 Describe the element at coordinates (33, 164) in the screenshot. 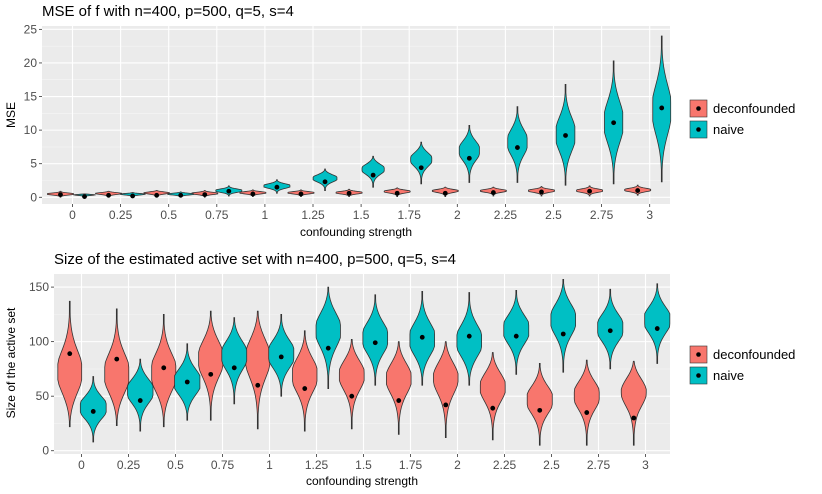

I see `y-tick-label: 5` at that location.